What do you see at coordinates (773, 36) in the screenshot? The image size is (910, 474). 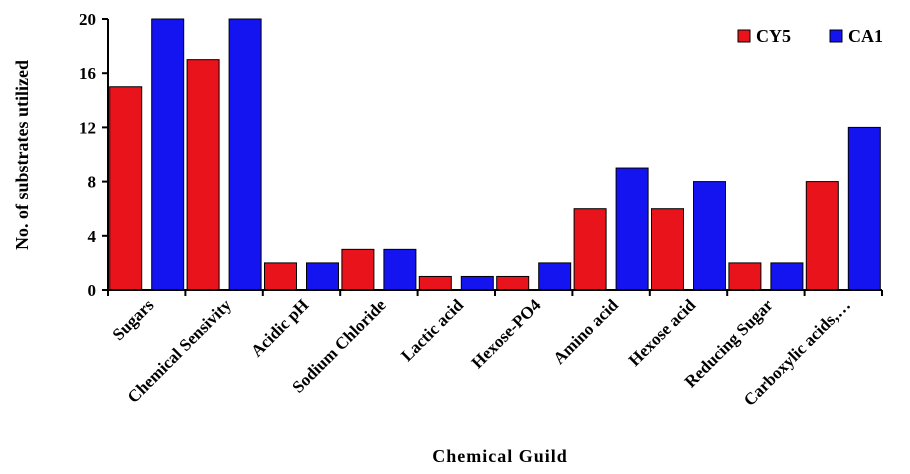 I see `legend-label-cy5: CY5` at bounding box center [773, 36].